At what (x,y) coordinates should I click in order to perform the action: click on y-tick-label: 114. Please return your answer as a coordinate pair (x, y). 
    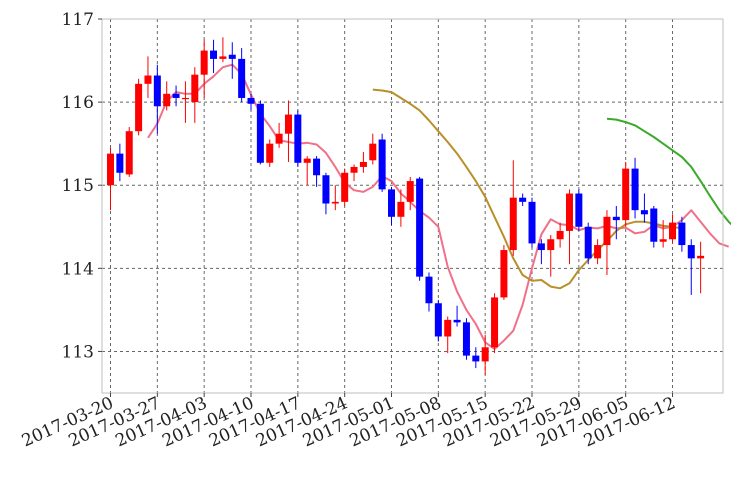
    Looking at the image, I should click on (78, 269).